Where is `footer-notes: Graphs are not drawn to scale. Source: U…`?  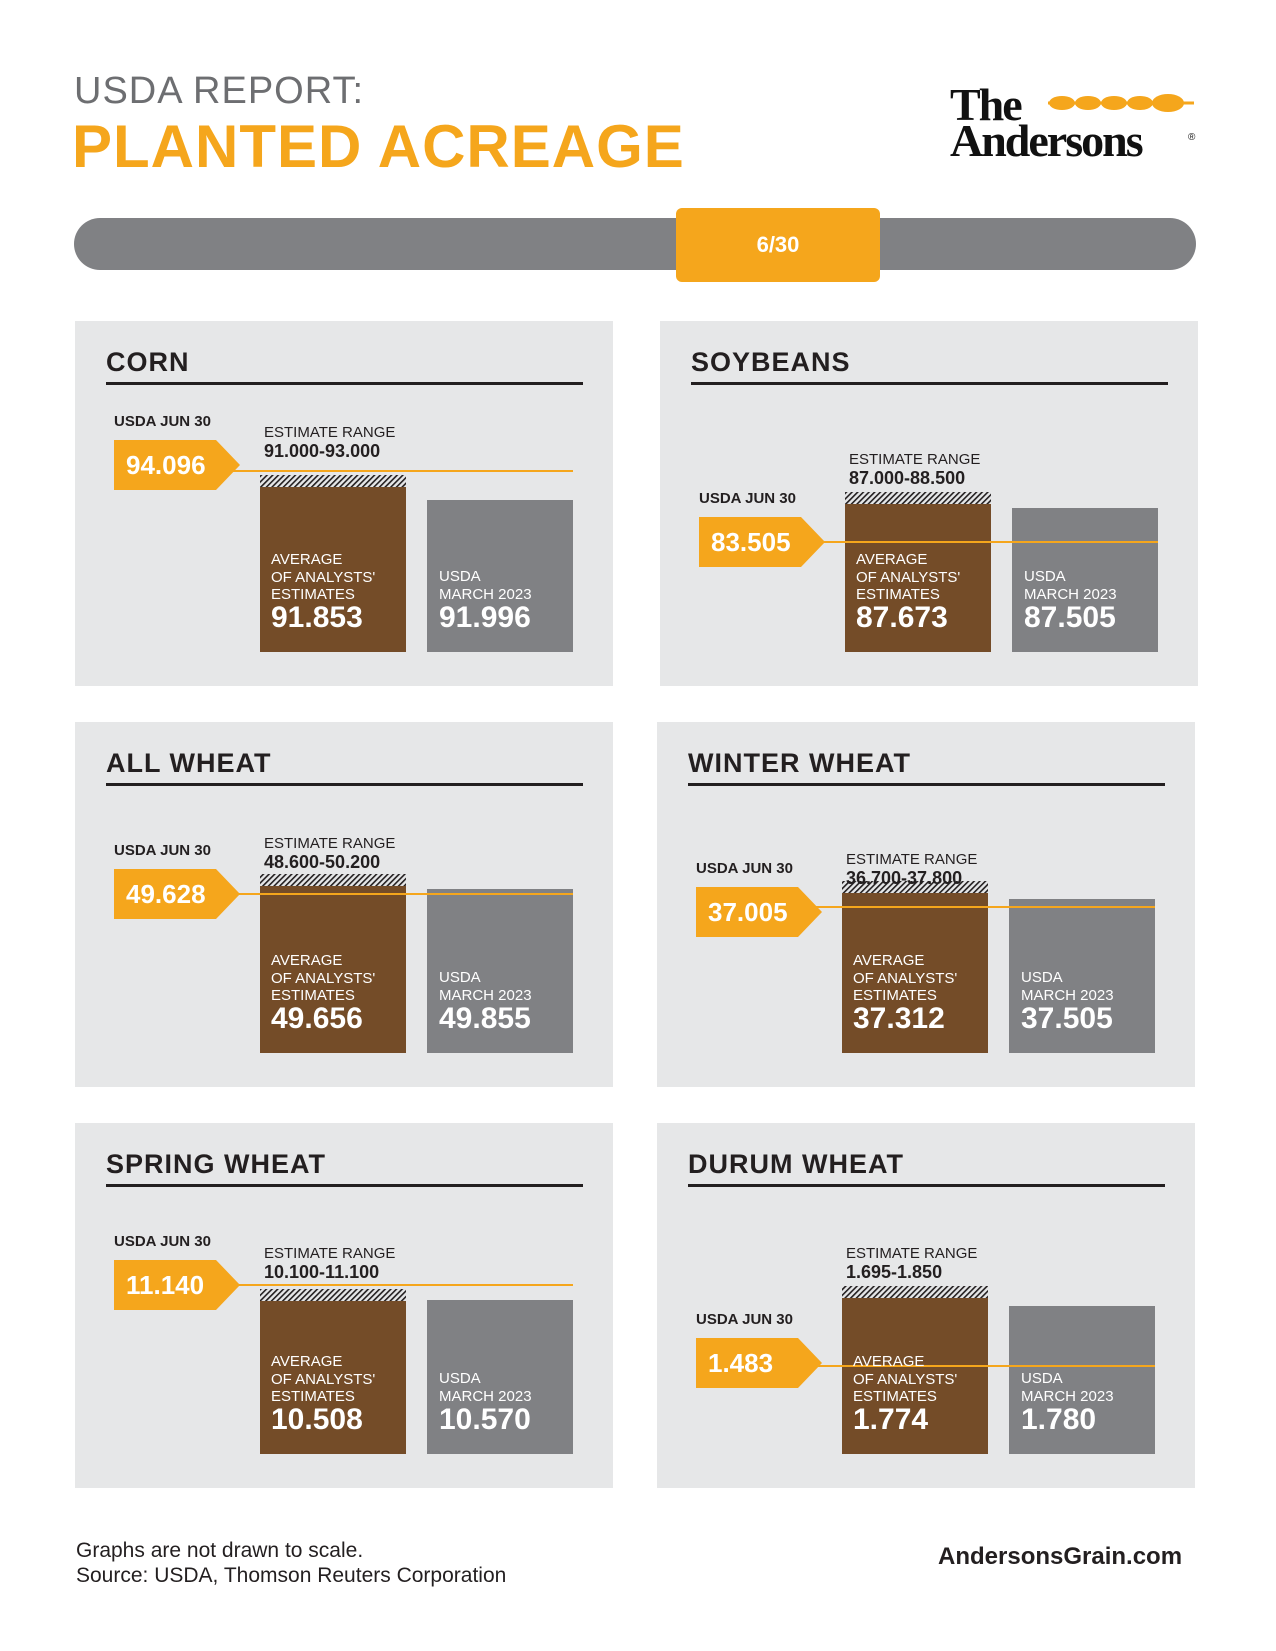 footer-notes: Graphs are not drawn to scale. Source: U… is located at coordinates (291, 1563).